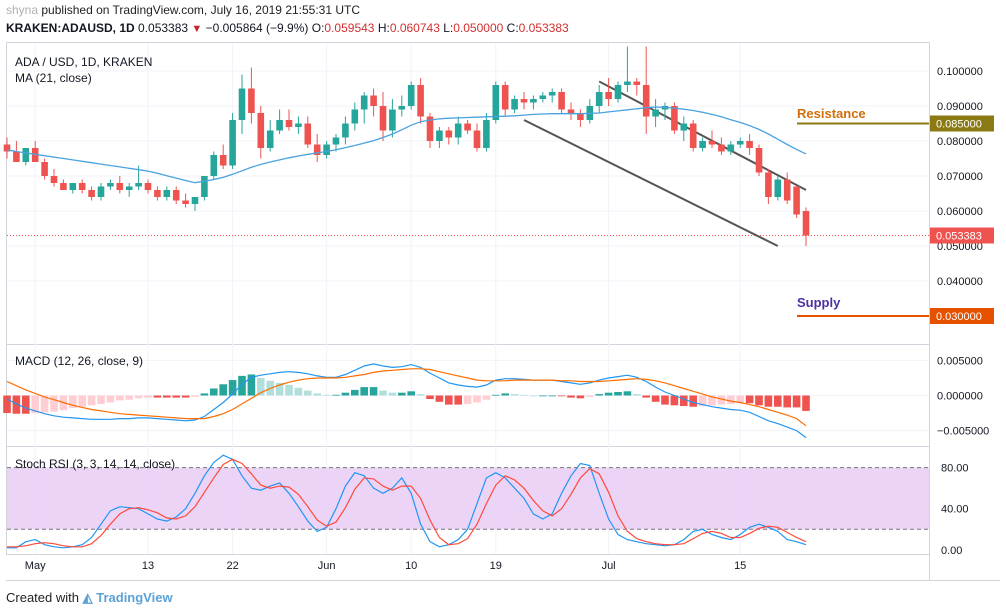 Image resolution: width=1006 pixels, height=615 pixels. Describe the element at coordinates (960, 212) in the screenshot. I see `price-tick-label: 0.060000` at that location.